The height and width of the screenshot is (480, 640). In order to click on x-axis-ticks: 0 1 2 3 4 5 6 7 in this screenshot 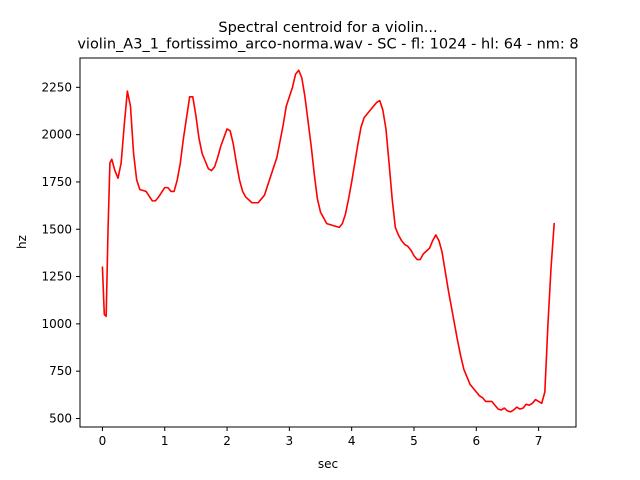, I will do `click(321, 437)`.